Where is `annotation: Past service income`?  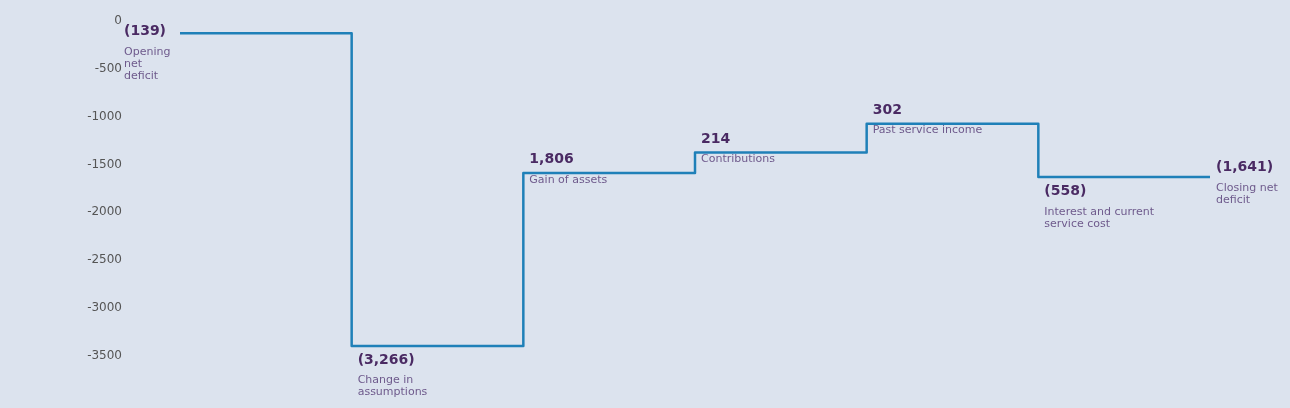
annotation: Past service income is located at coordinates (927, 130).